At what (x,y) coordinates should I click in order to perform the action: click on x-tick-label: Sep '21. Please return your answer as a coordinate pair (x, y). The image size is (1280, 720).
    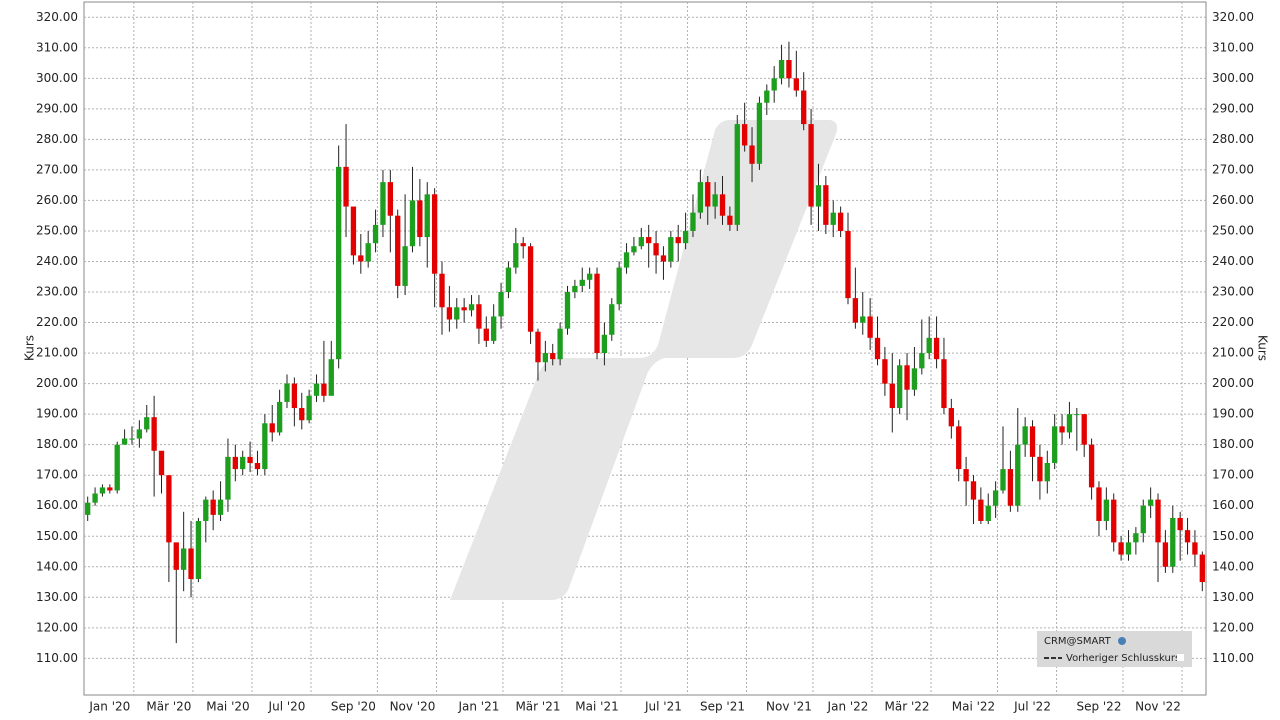
    Looking at the image, I should click on (722, 707).